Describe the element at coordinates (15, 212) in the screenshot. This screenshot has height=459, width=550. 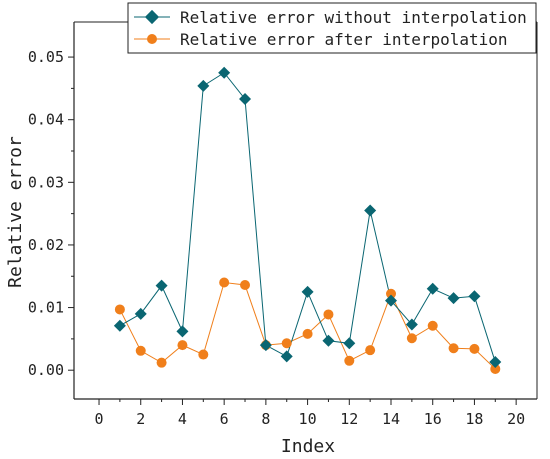
I see `y-axis-title: Relative error` at that location.